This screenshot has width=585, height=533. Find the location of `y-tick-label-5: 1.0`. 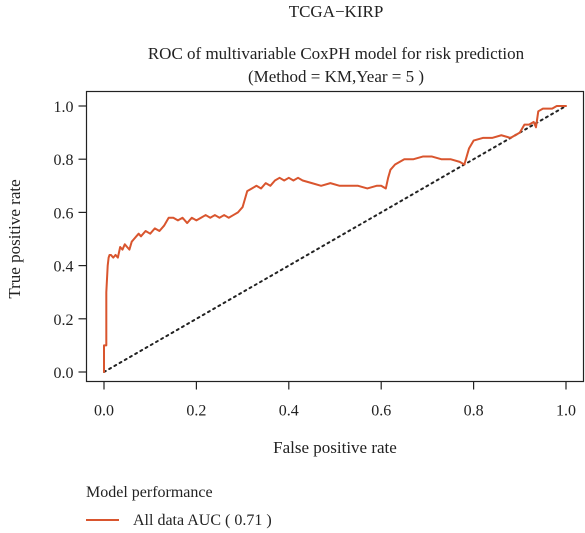

y-tick-label-5: 1.0 is located at coordinates (64, 107).